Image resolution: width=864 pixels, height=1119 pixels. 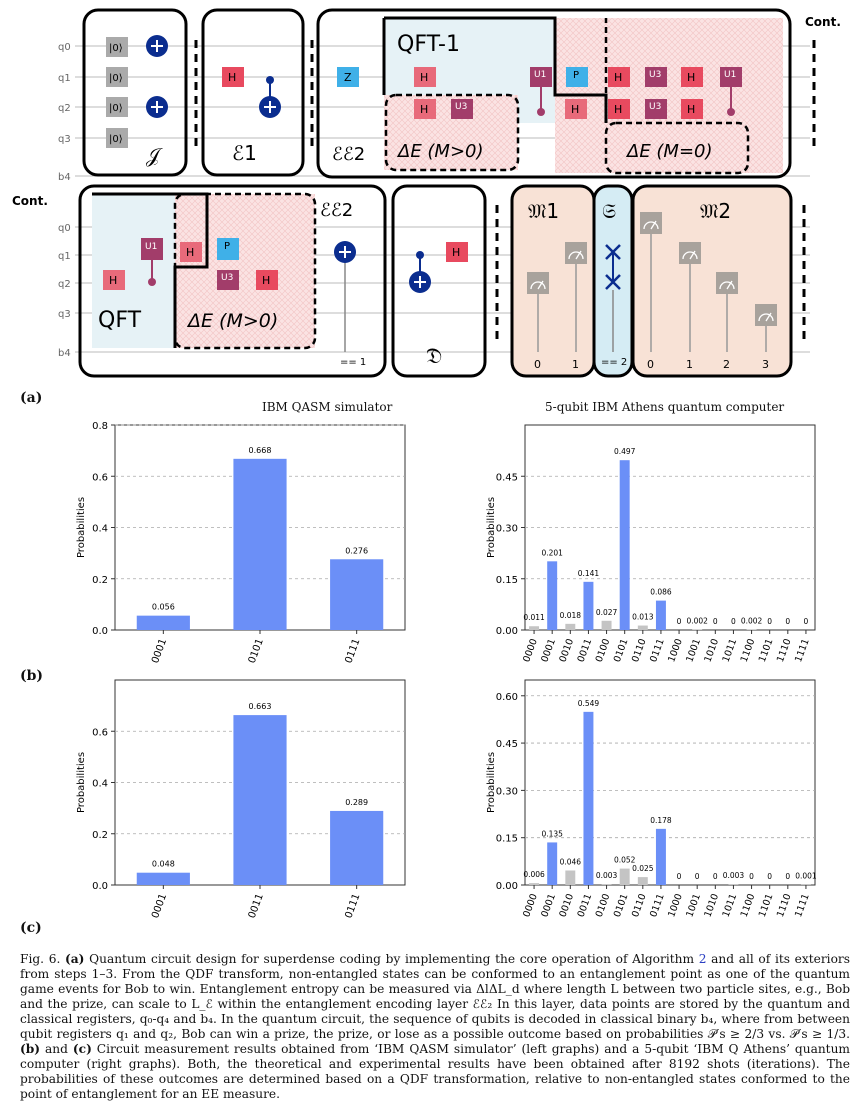 I want to click on qubit-label: q3, so click(x=64, y=139).